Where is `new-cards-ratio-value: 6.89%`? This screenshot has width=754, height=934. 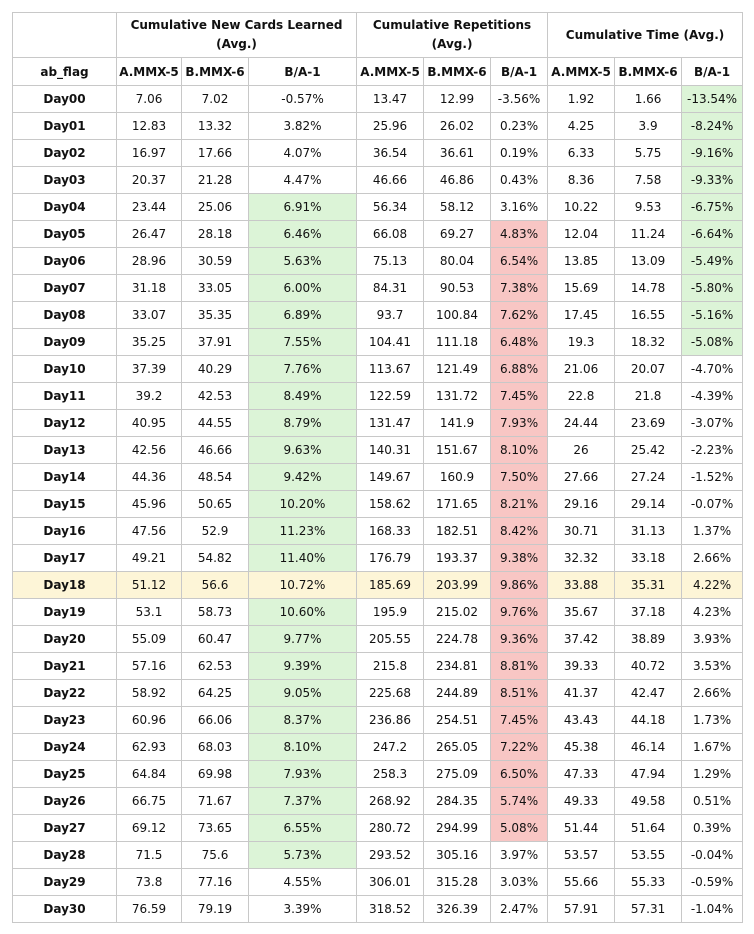
new-cards-ratio-value: 6.89% is located at coordinates (302, 315).